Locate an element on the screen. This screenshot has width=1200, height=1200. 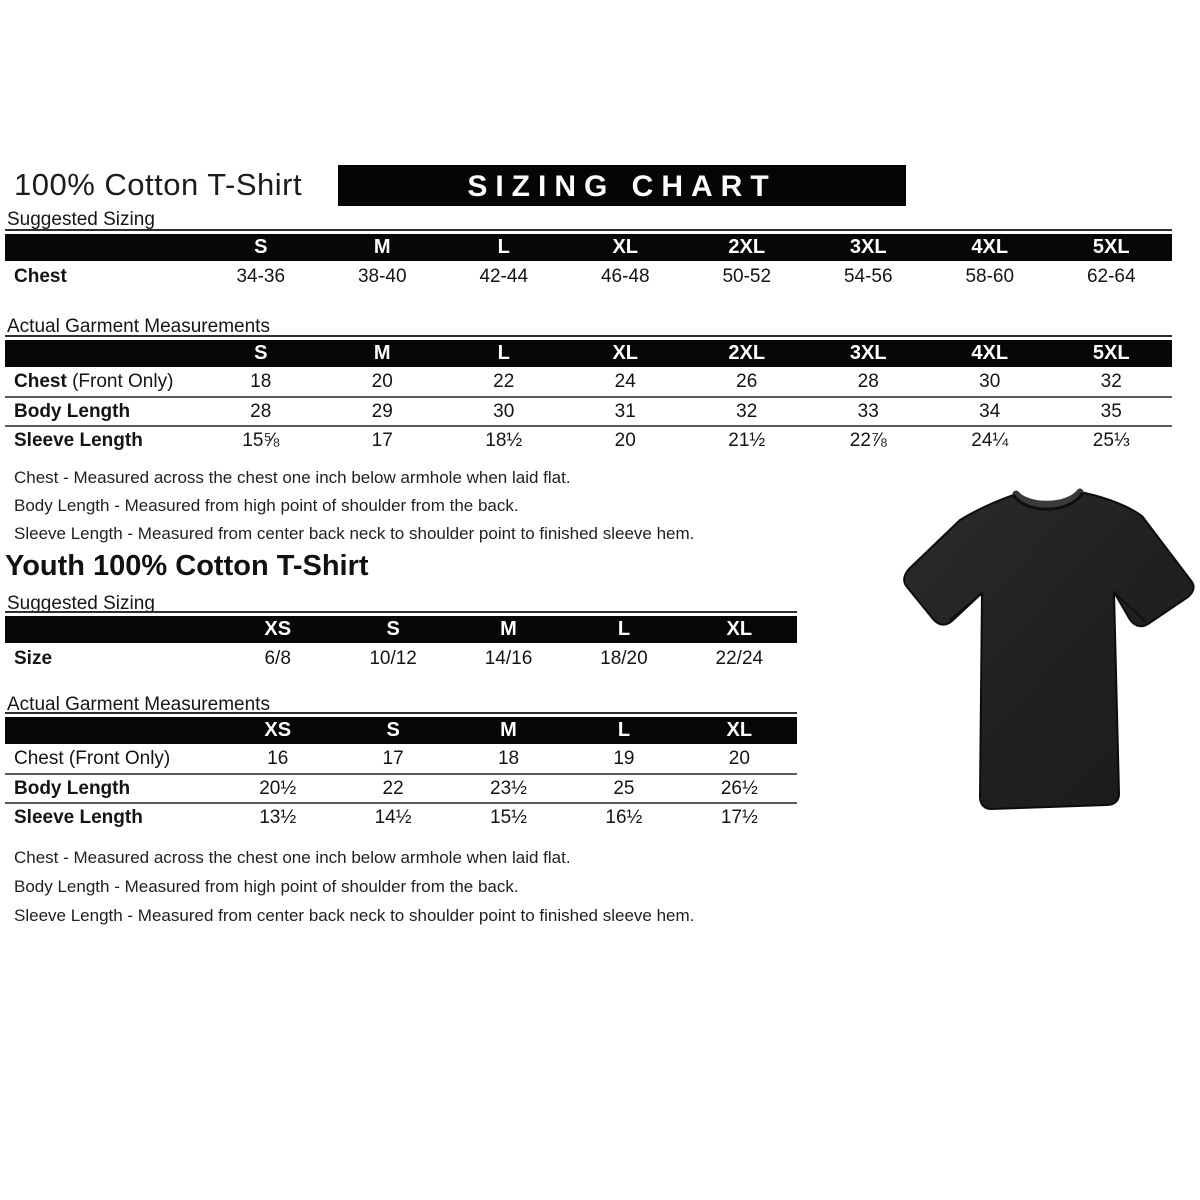
cell: 26½ is located at coordinates (739, 788).